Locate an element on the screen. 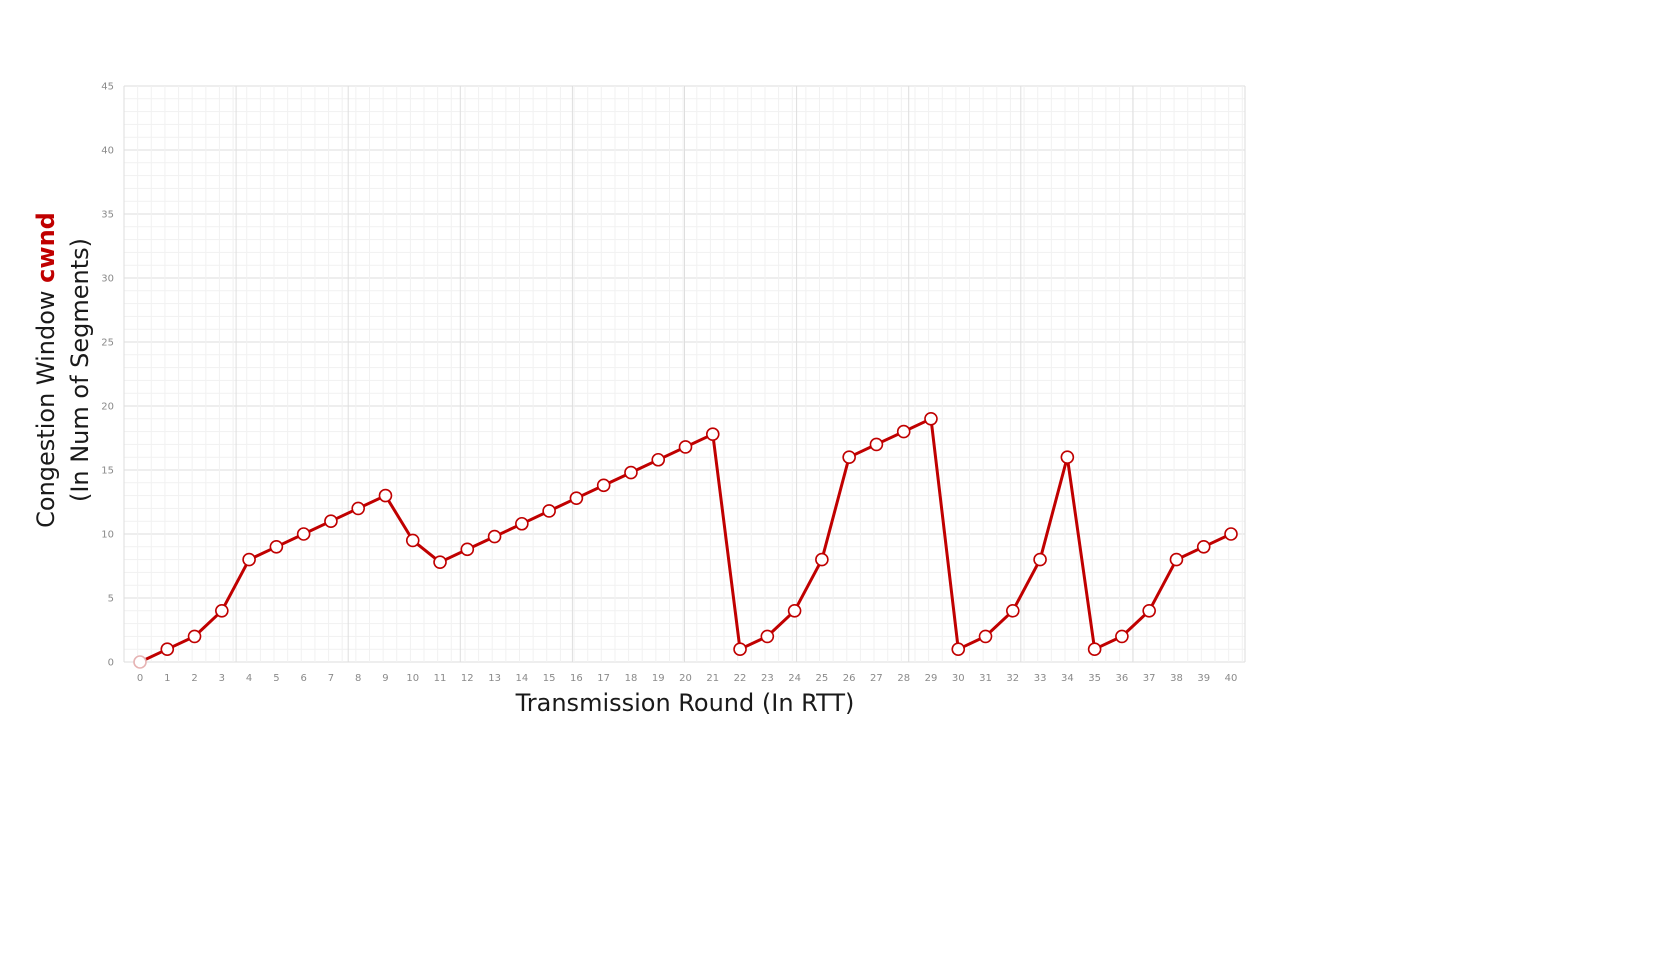 The width and height of the screenshot is (1655, 958). x-tick-label: 38 is located at coordinates (1176, 678).